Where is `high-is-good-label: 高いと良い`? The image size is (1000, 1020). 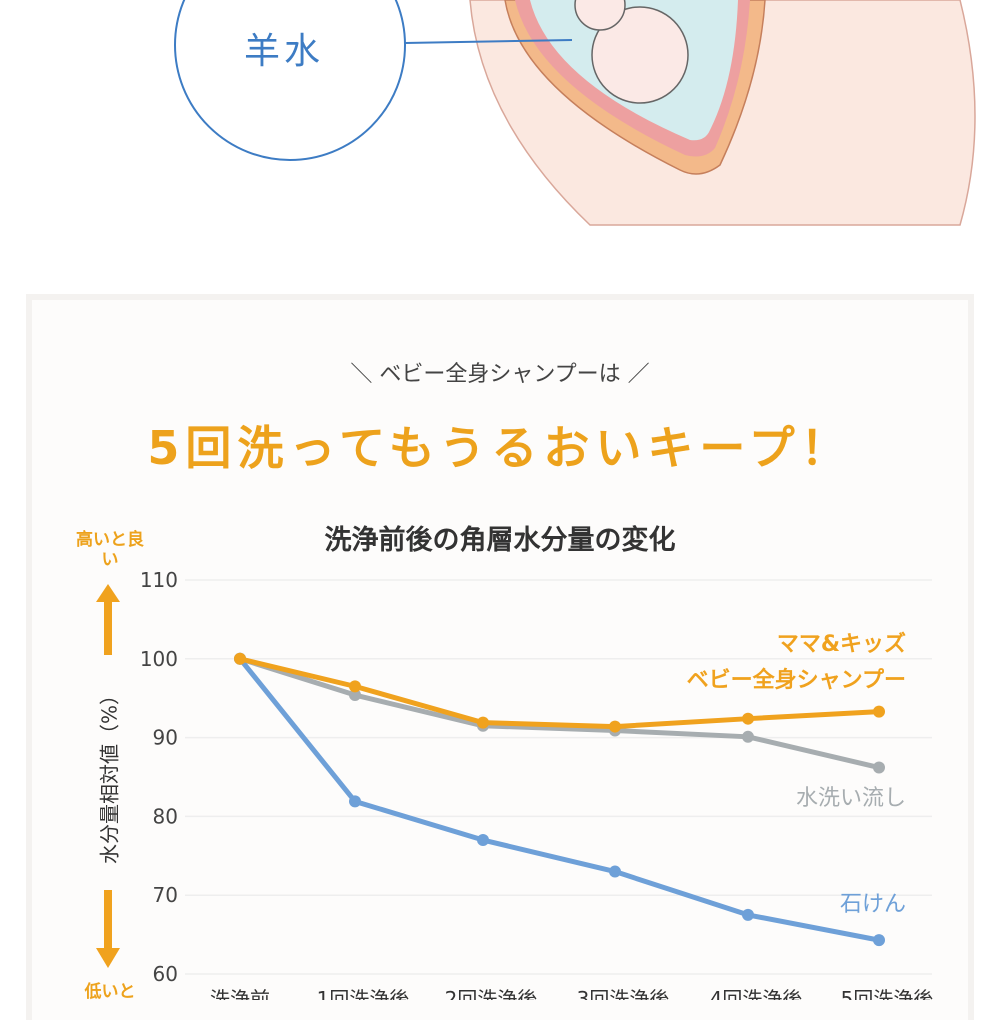
high-is-good-label: 高いと良い is located at coordinates (110, 550).